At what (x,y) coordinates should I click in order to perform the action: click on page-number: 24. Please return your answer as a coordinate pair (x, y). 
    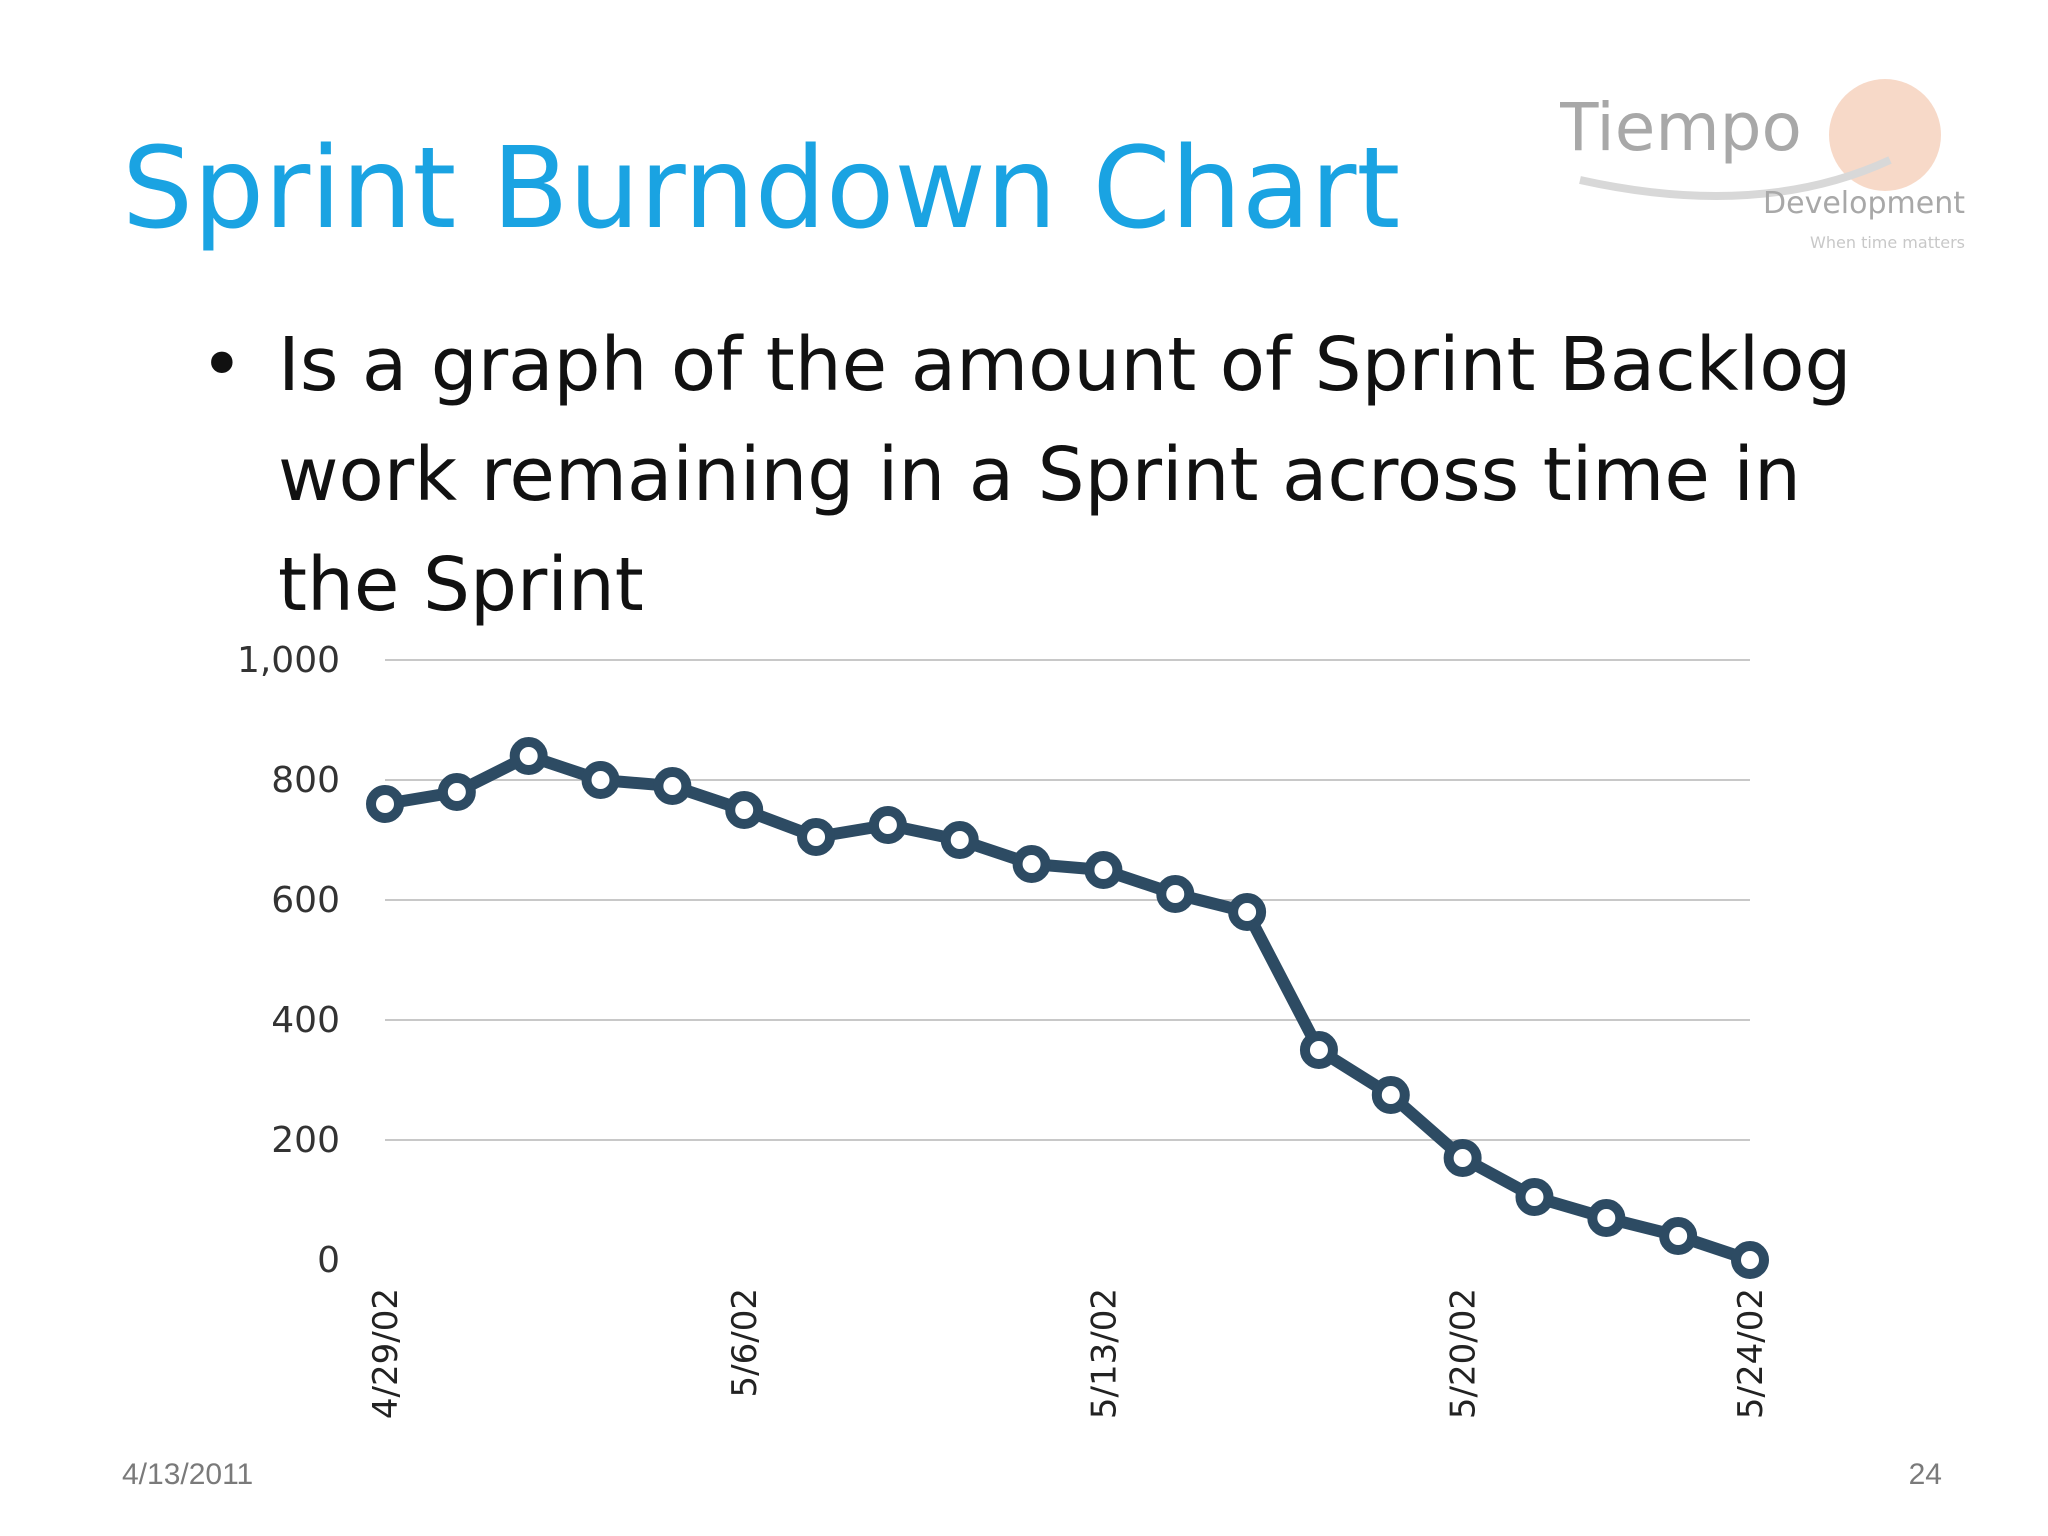
    Looking at the image, I should click on (1925, 1474).